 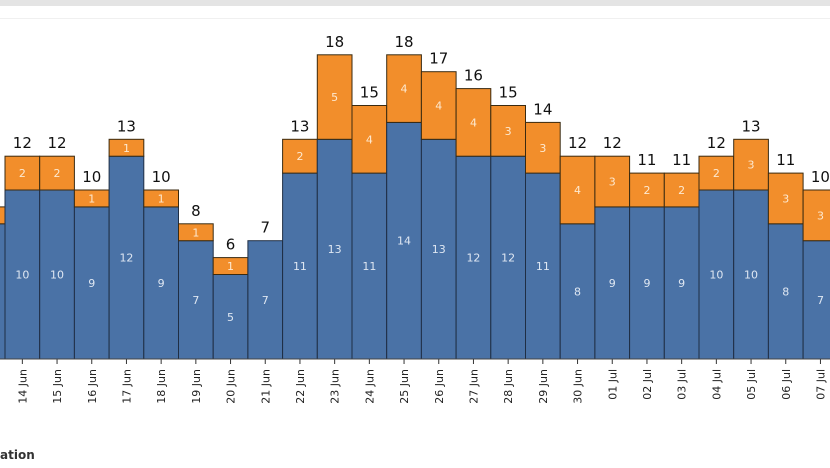 What do you see at coordinates (439, 386) in the screenshot?
I see `x-tick-label: 26 Jun` at bounding box center [439, 386].